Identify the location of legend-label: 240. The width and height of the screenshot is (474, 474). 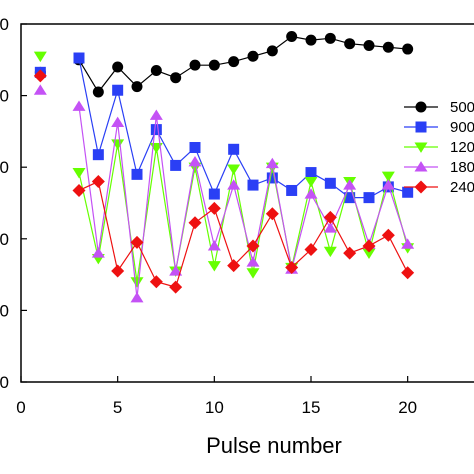
(462, 187).